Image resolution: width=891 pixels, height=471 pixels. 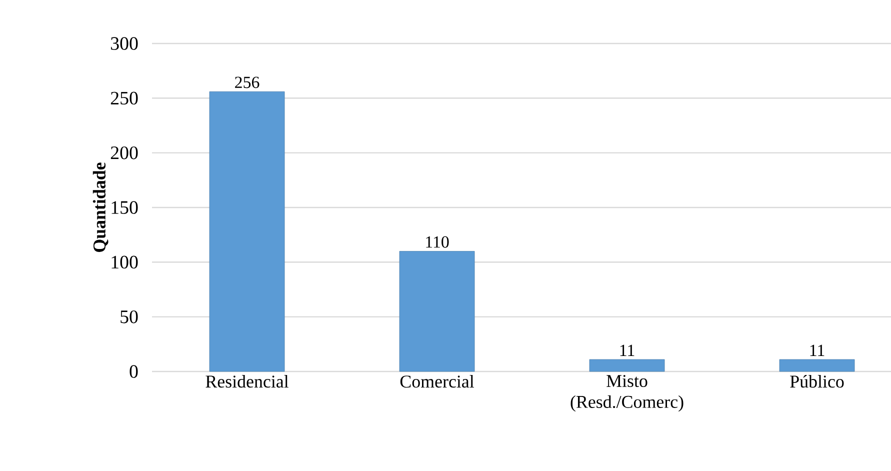 What do you see at coordinates (100, 207) in the screenshot?
I see `y-axis-title: Quantidade` at bounding box center [100, 207].